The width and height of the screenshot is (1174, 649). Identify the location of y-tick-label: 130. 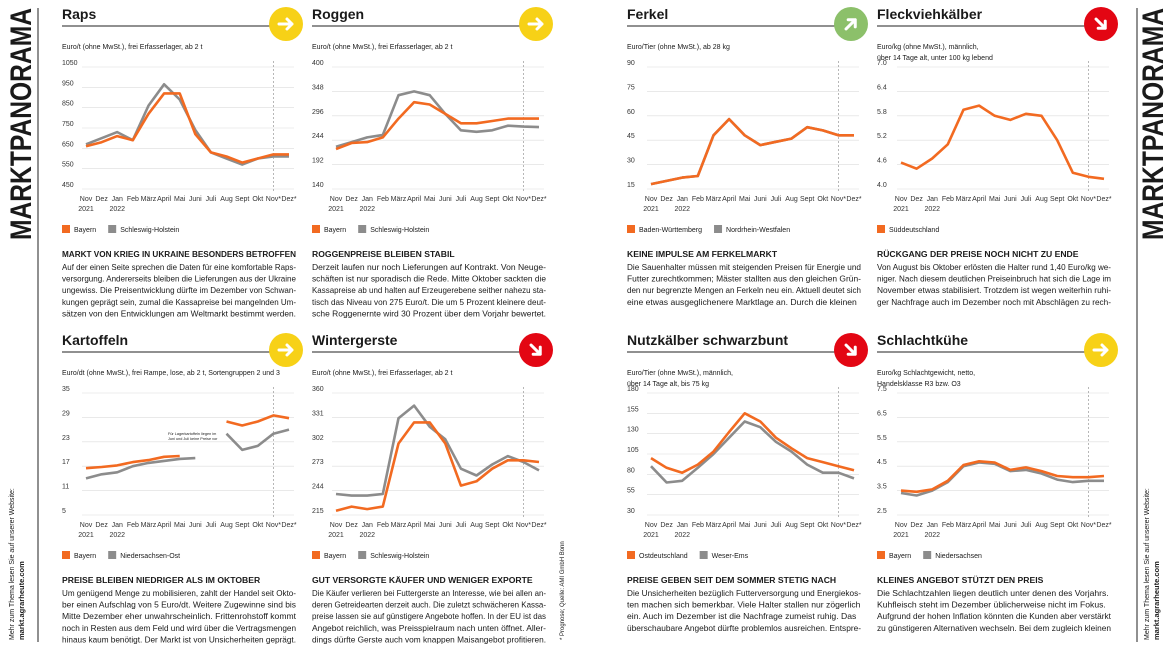
(633, 430).